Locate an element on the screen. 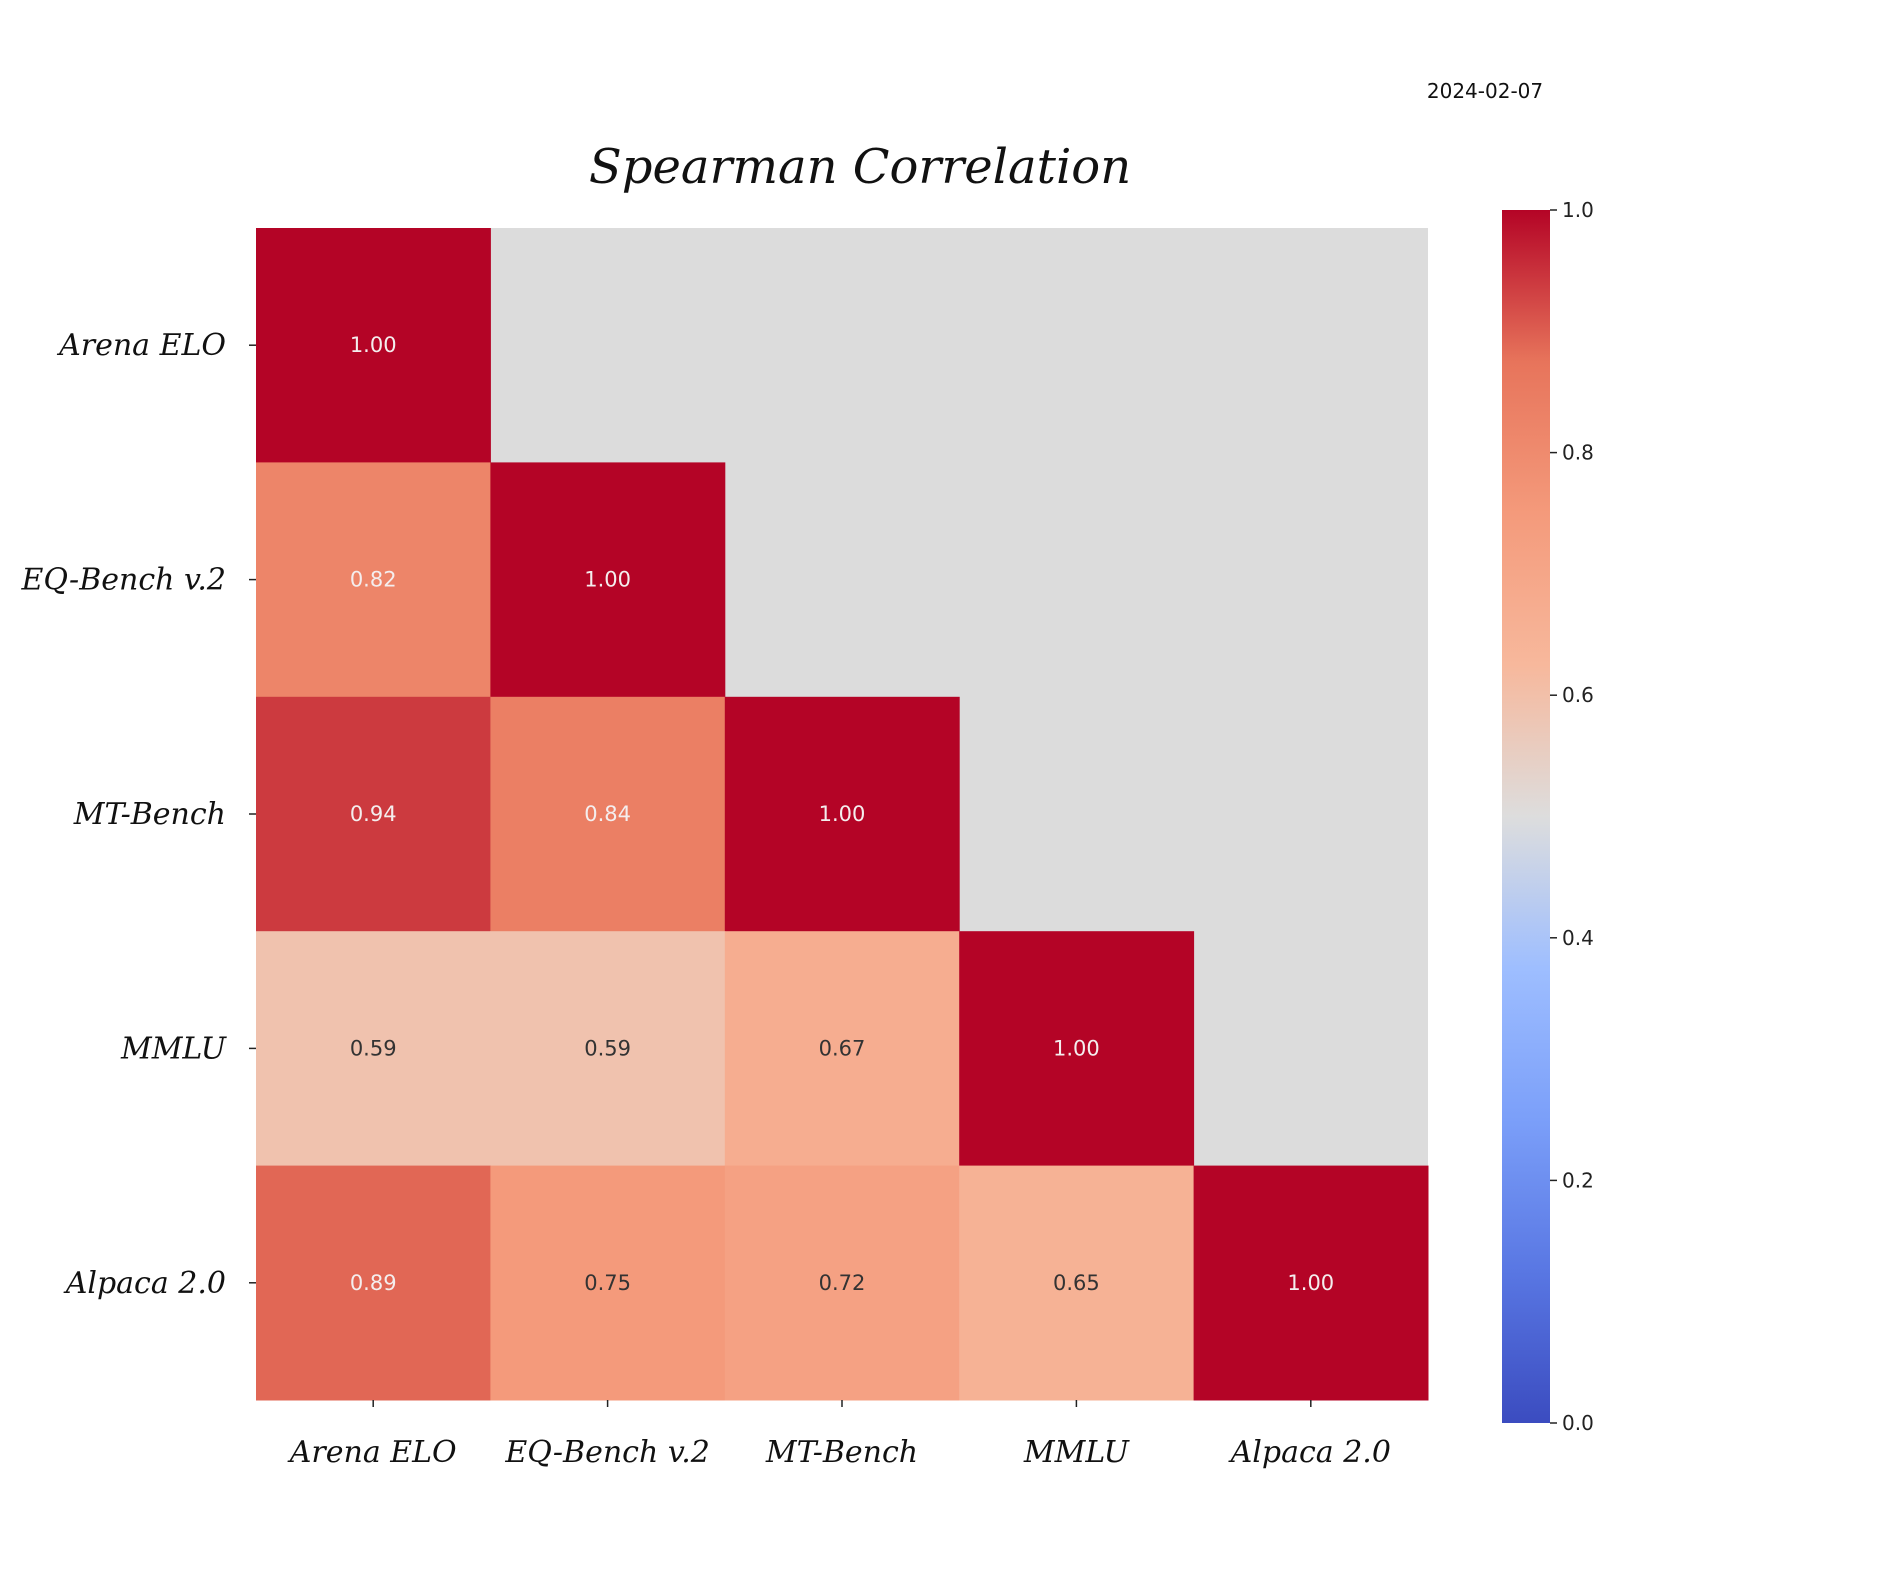  x-tick-label: MT-Bench is located at coordinates (841, 1452).